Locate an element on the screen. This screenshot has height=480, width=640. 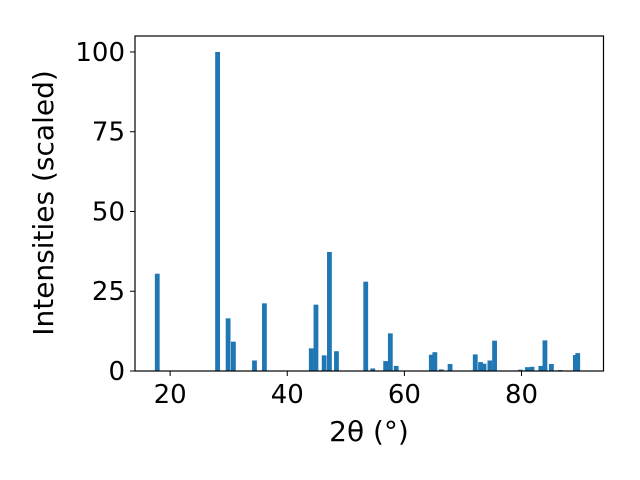
x-axis-ticks: 20 40 60 80 is located at coordinates (346, 390).